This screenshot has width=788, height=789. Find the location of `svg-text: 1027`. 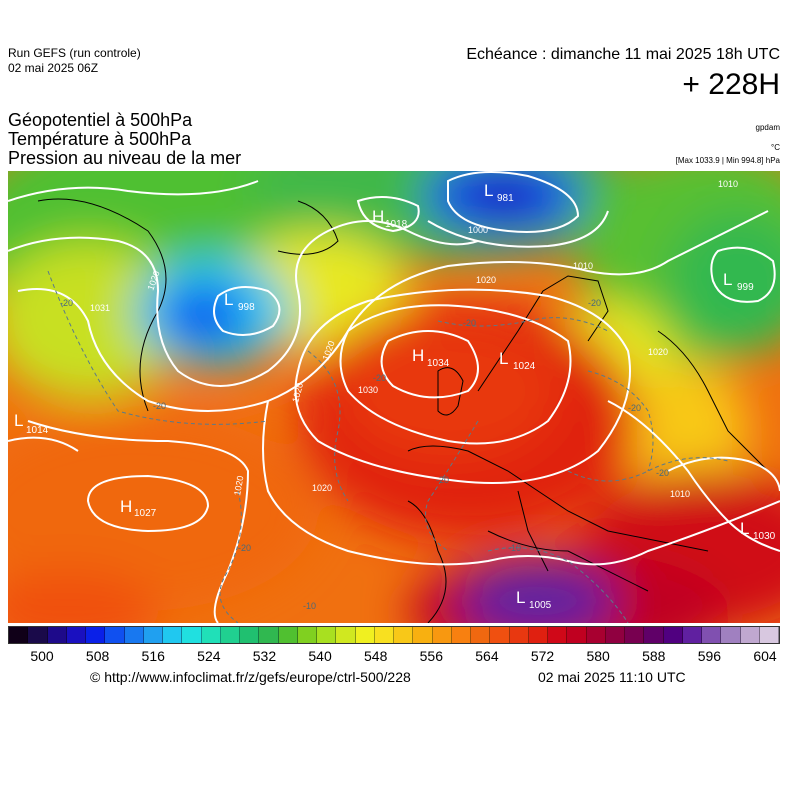

svg-text: 1027 is located at coordinates (145, 513).